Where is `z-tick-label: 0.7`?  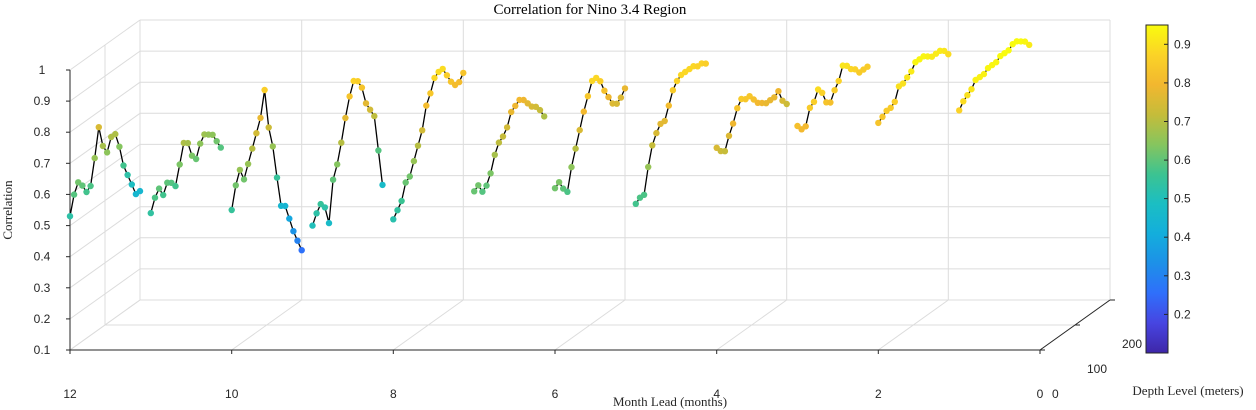
z-tick-label: 0.7 is located at coordinates (42, 163).